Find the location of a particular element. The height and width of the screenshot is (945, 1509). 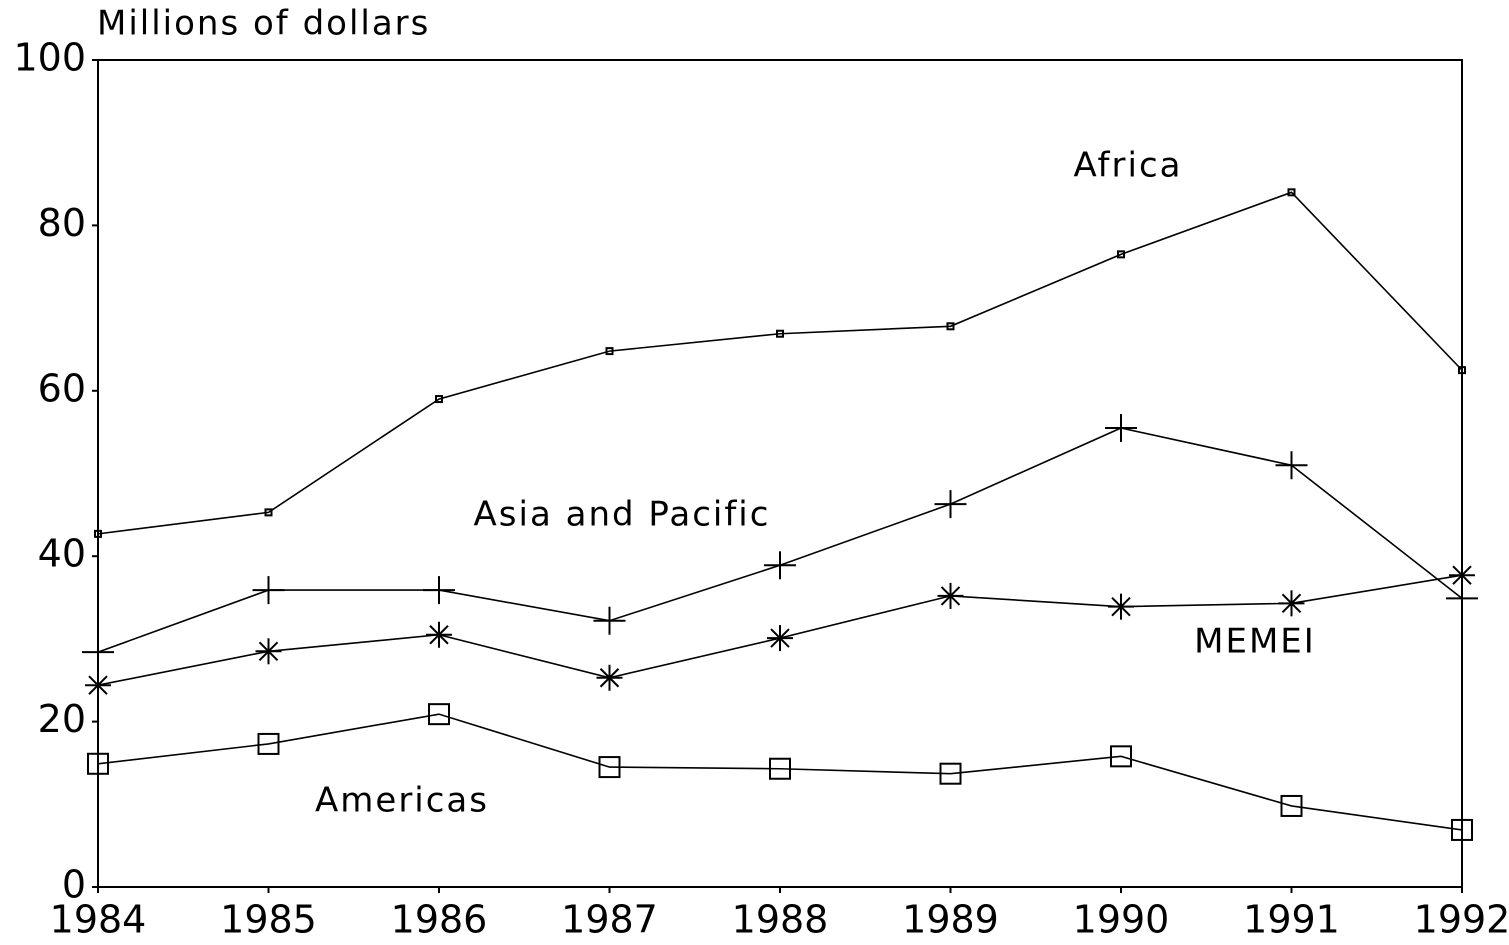

series-label: MEMEI is located at coordinates (1255, 642).